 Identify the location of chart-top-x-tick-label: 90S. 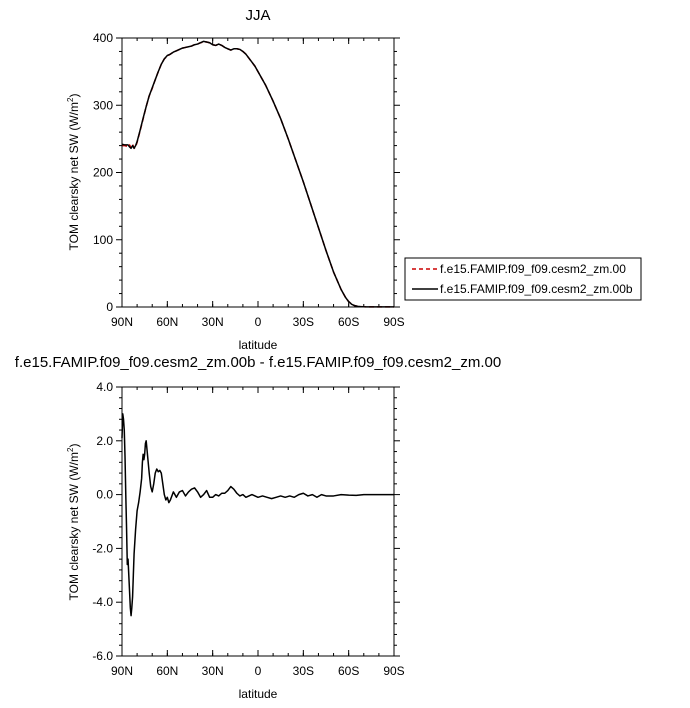
(393, 322).